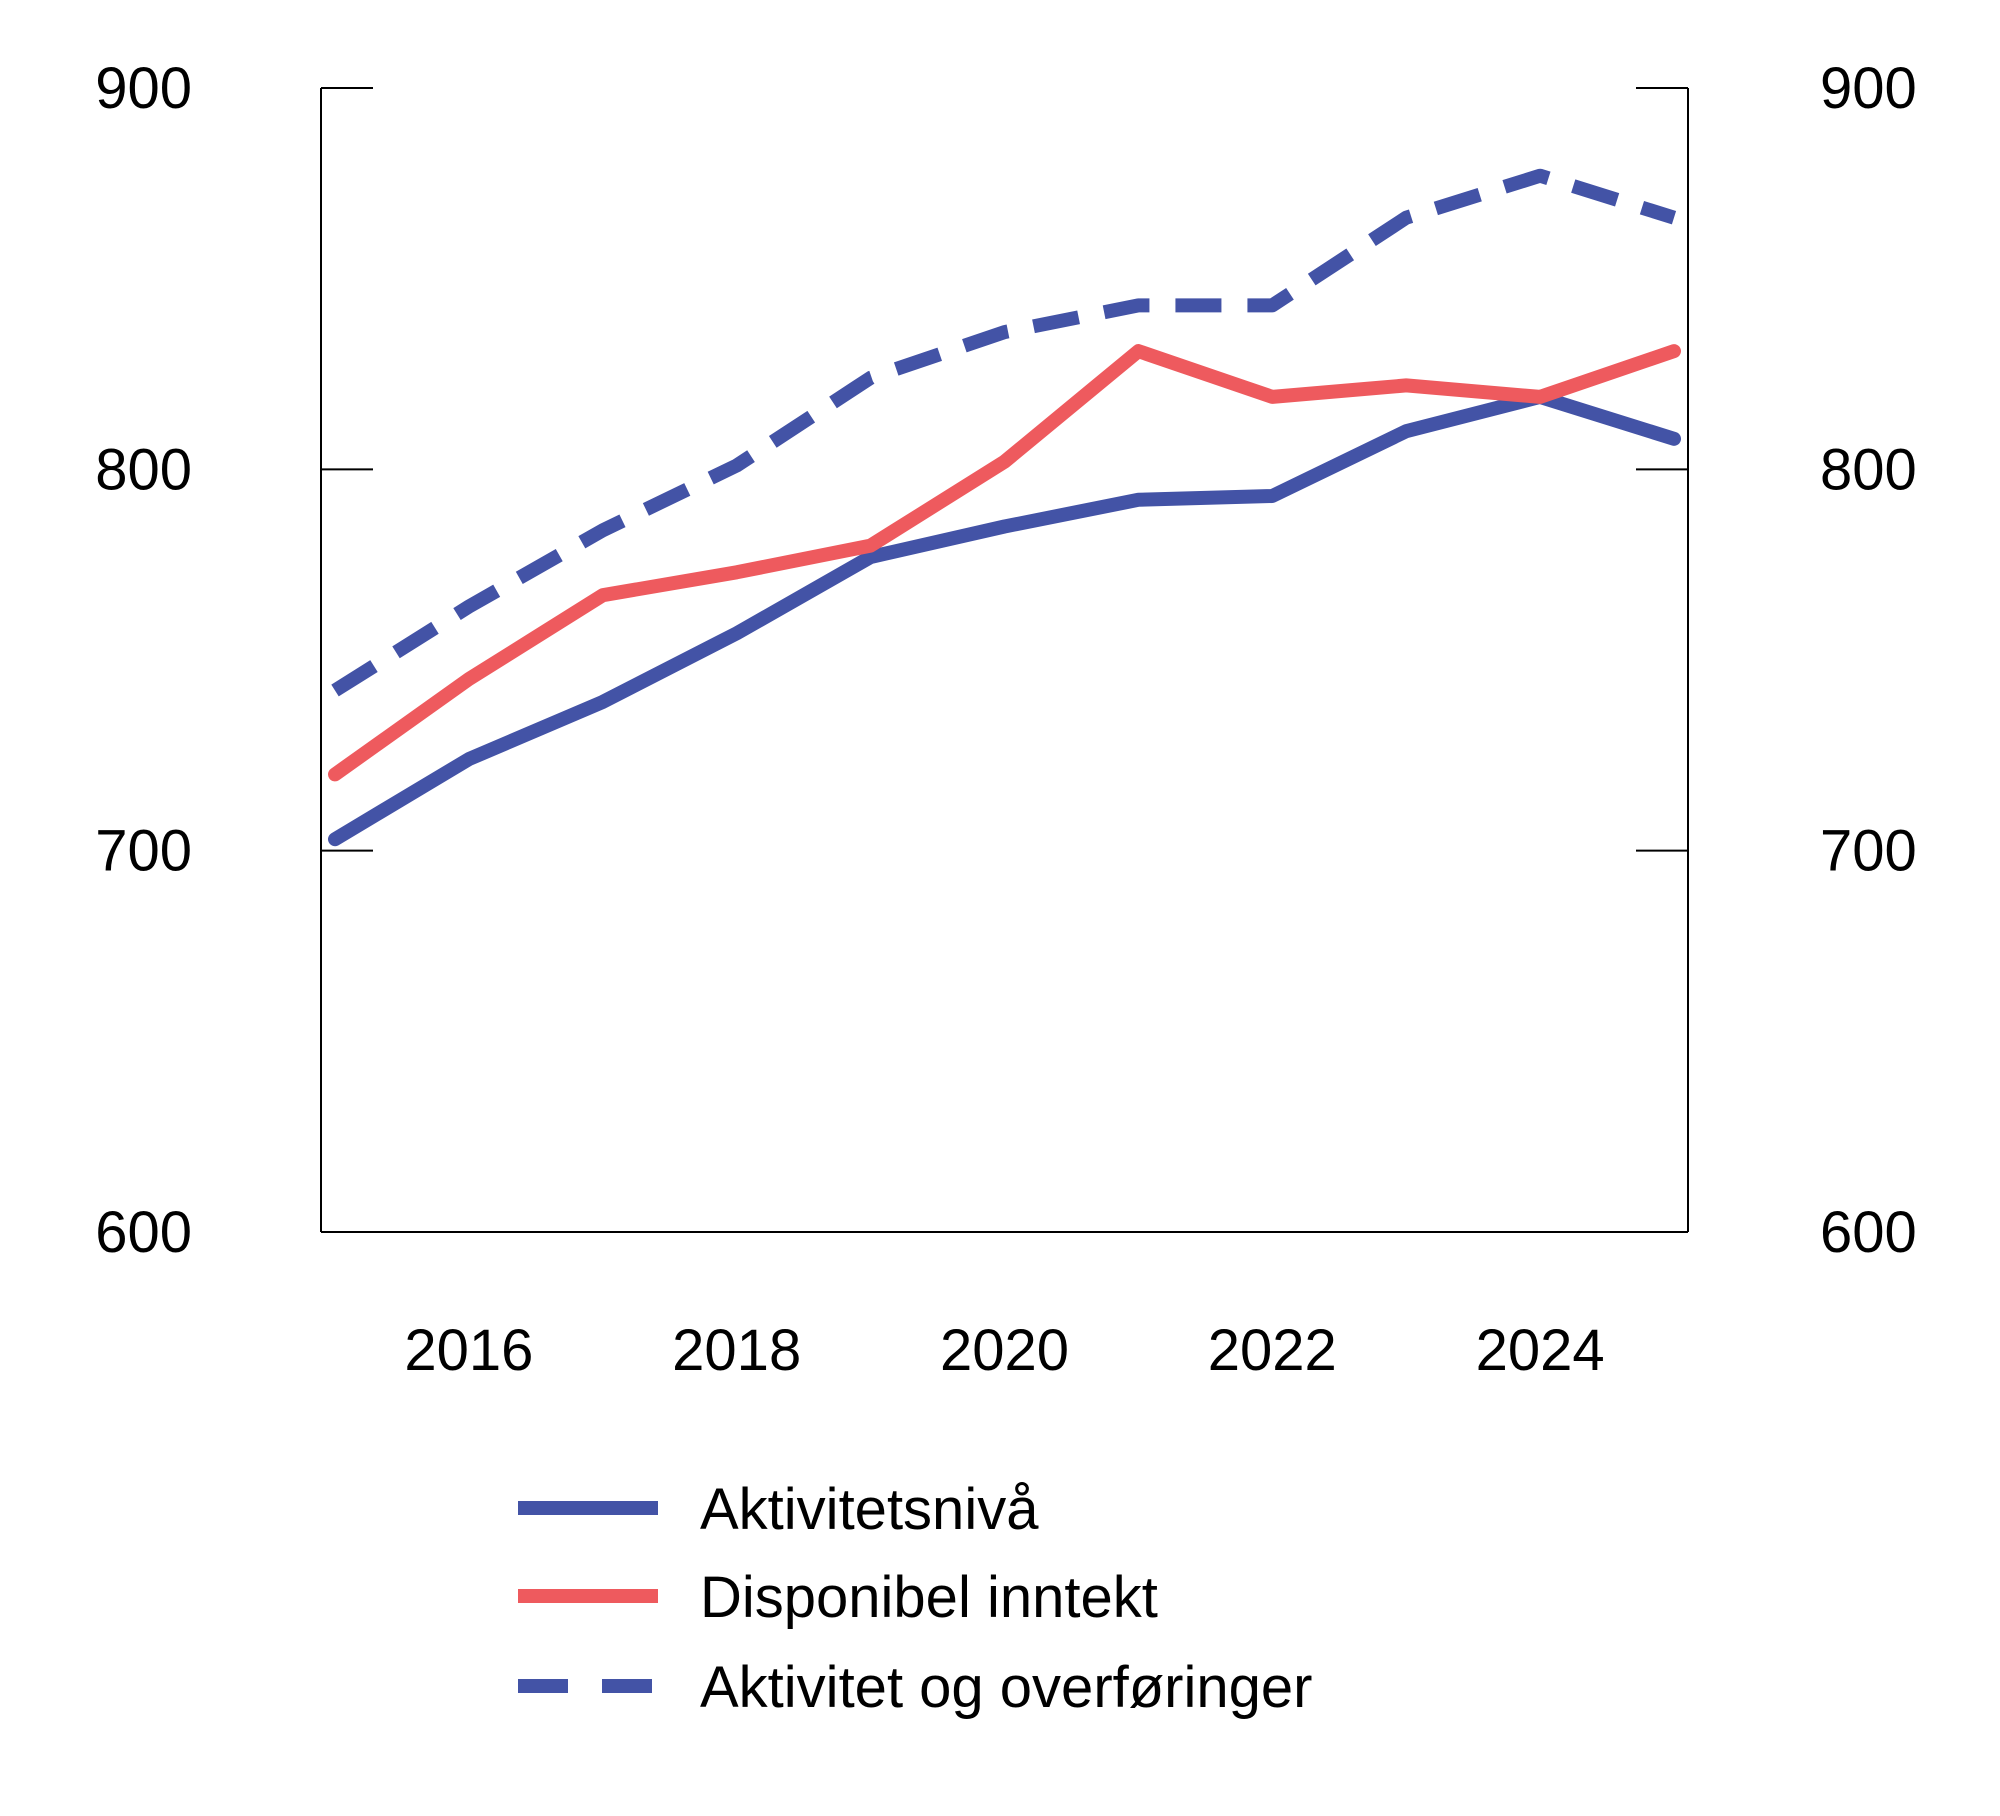 The image size is (2000, 1816). Describe the element at coordinates (869, 1509) in the screenshot. I see `legend-label-0: Aktivitetsnivå` at that location.